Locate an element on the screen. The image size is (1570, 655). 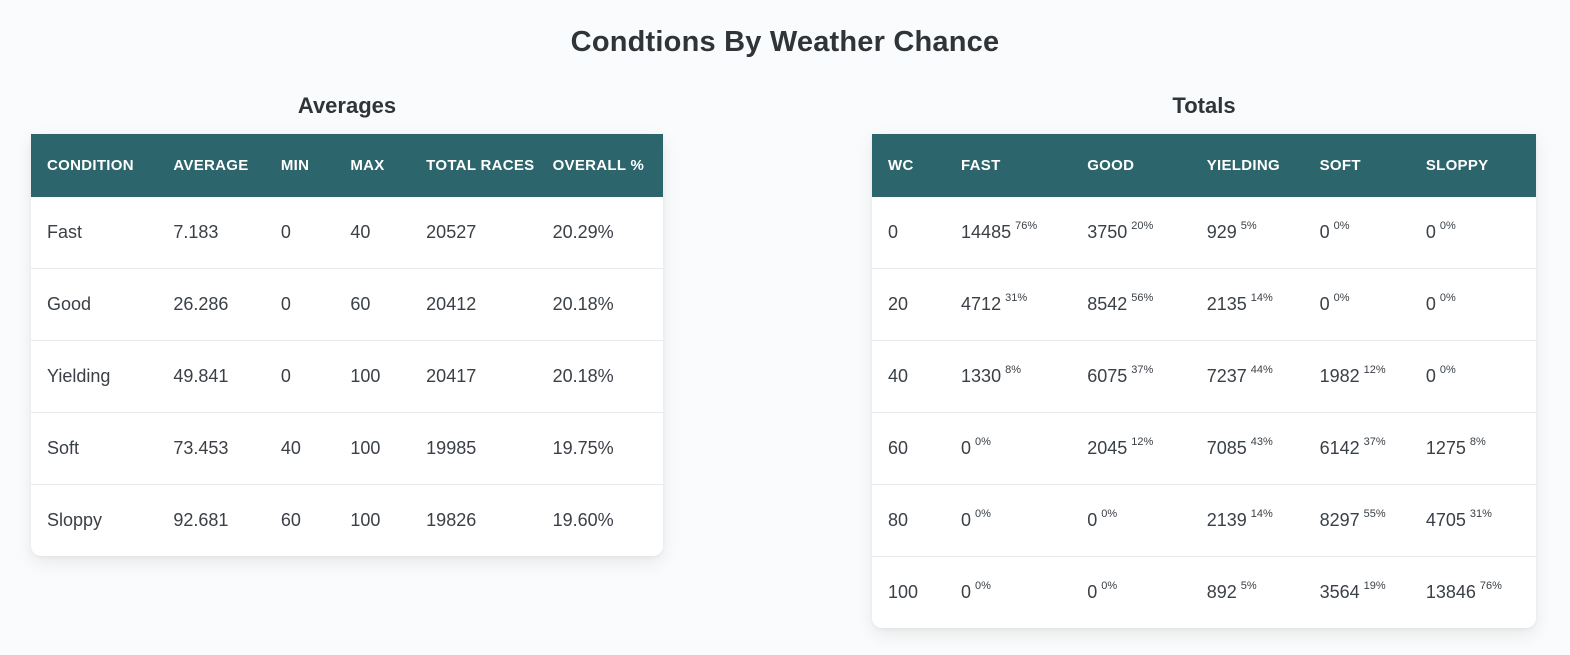
cell-wc: 20 is located at coordinates (909, 304).